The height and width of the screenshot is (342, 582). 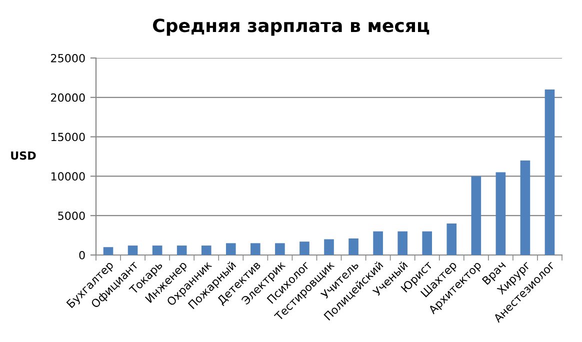 What do you see at coordinates (68, 97) in the screenshot?
I see `y-tick-label: 20000` at bounding box center [68, 97].